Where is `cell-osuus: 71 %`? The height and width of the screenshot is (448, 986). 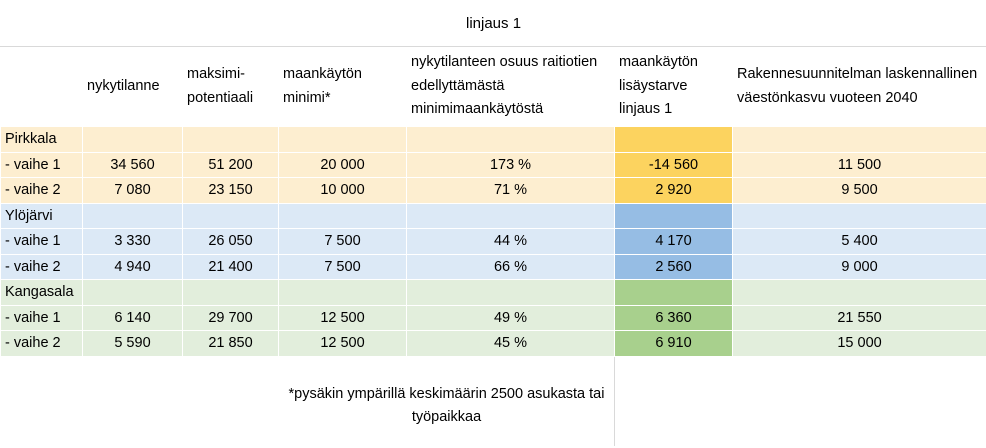 cell-osuus: 71 % is located at coordinates (510, 190).